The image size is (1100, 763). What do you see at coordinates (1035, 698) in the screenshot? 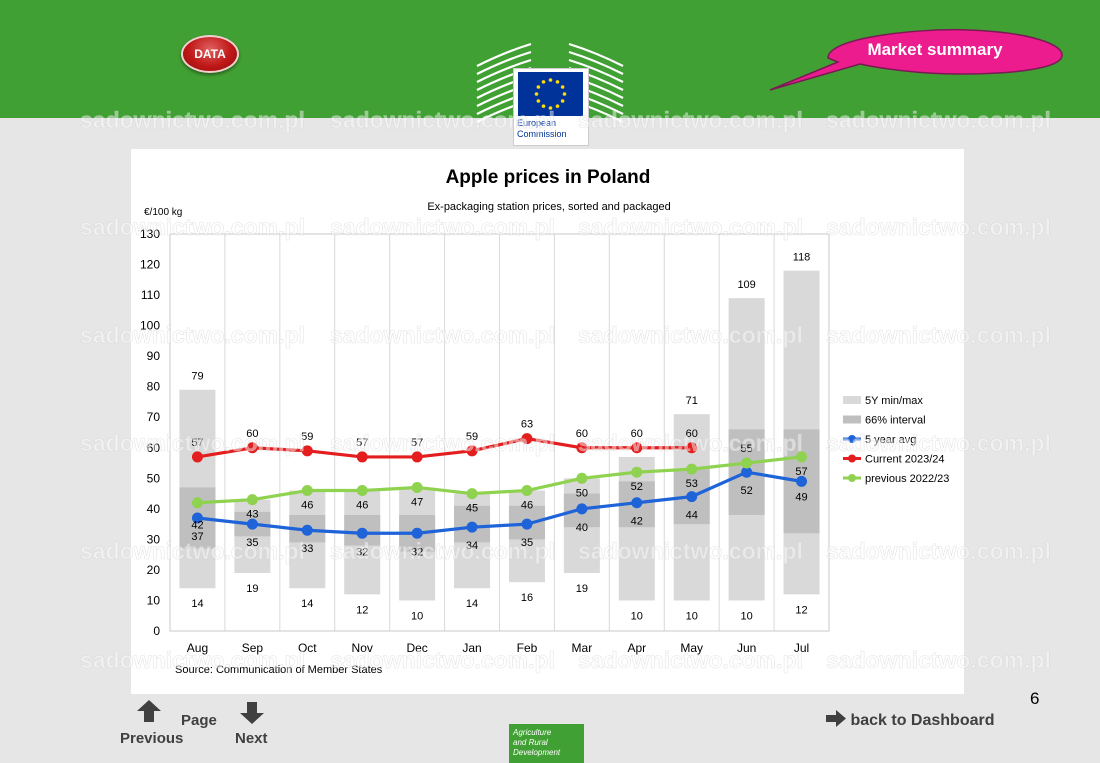
I see `page-number: 6` at bounding box center [1035, 698].